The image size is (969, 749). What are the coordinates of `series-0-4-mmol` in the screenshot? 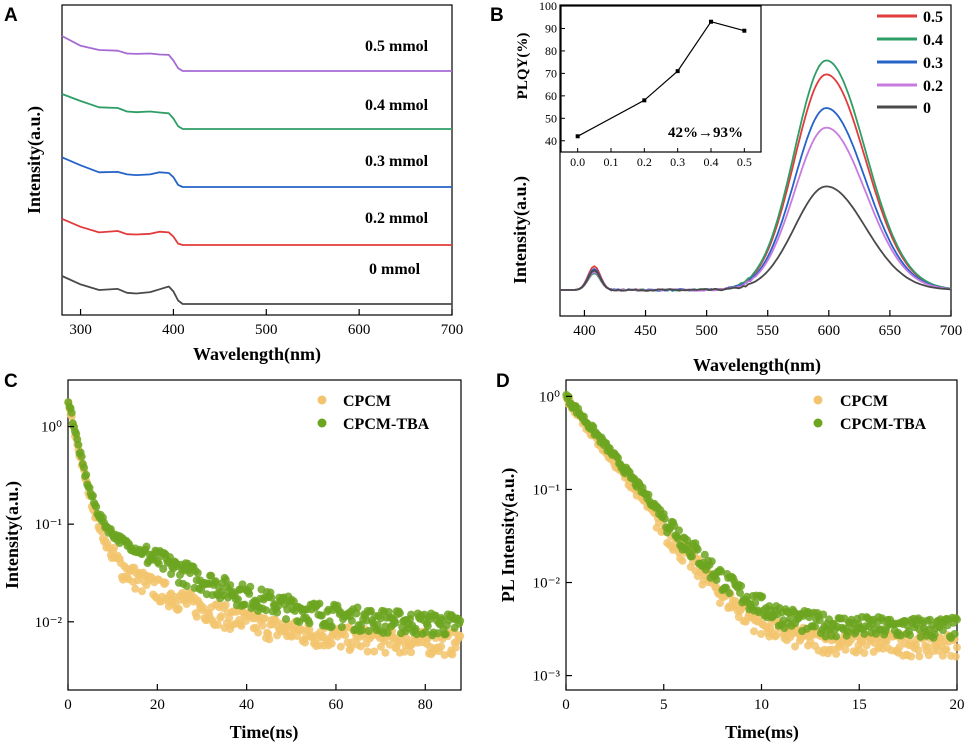 It's located at (256, 111).